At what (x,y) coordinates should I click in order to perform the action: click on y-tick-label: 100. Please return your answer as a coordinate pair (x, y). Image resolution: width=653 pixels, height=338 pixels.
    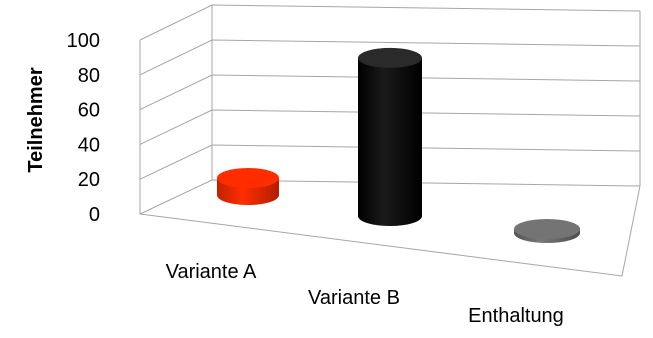
    Looking at the image, I should click on (83, 41).